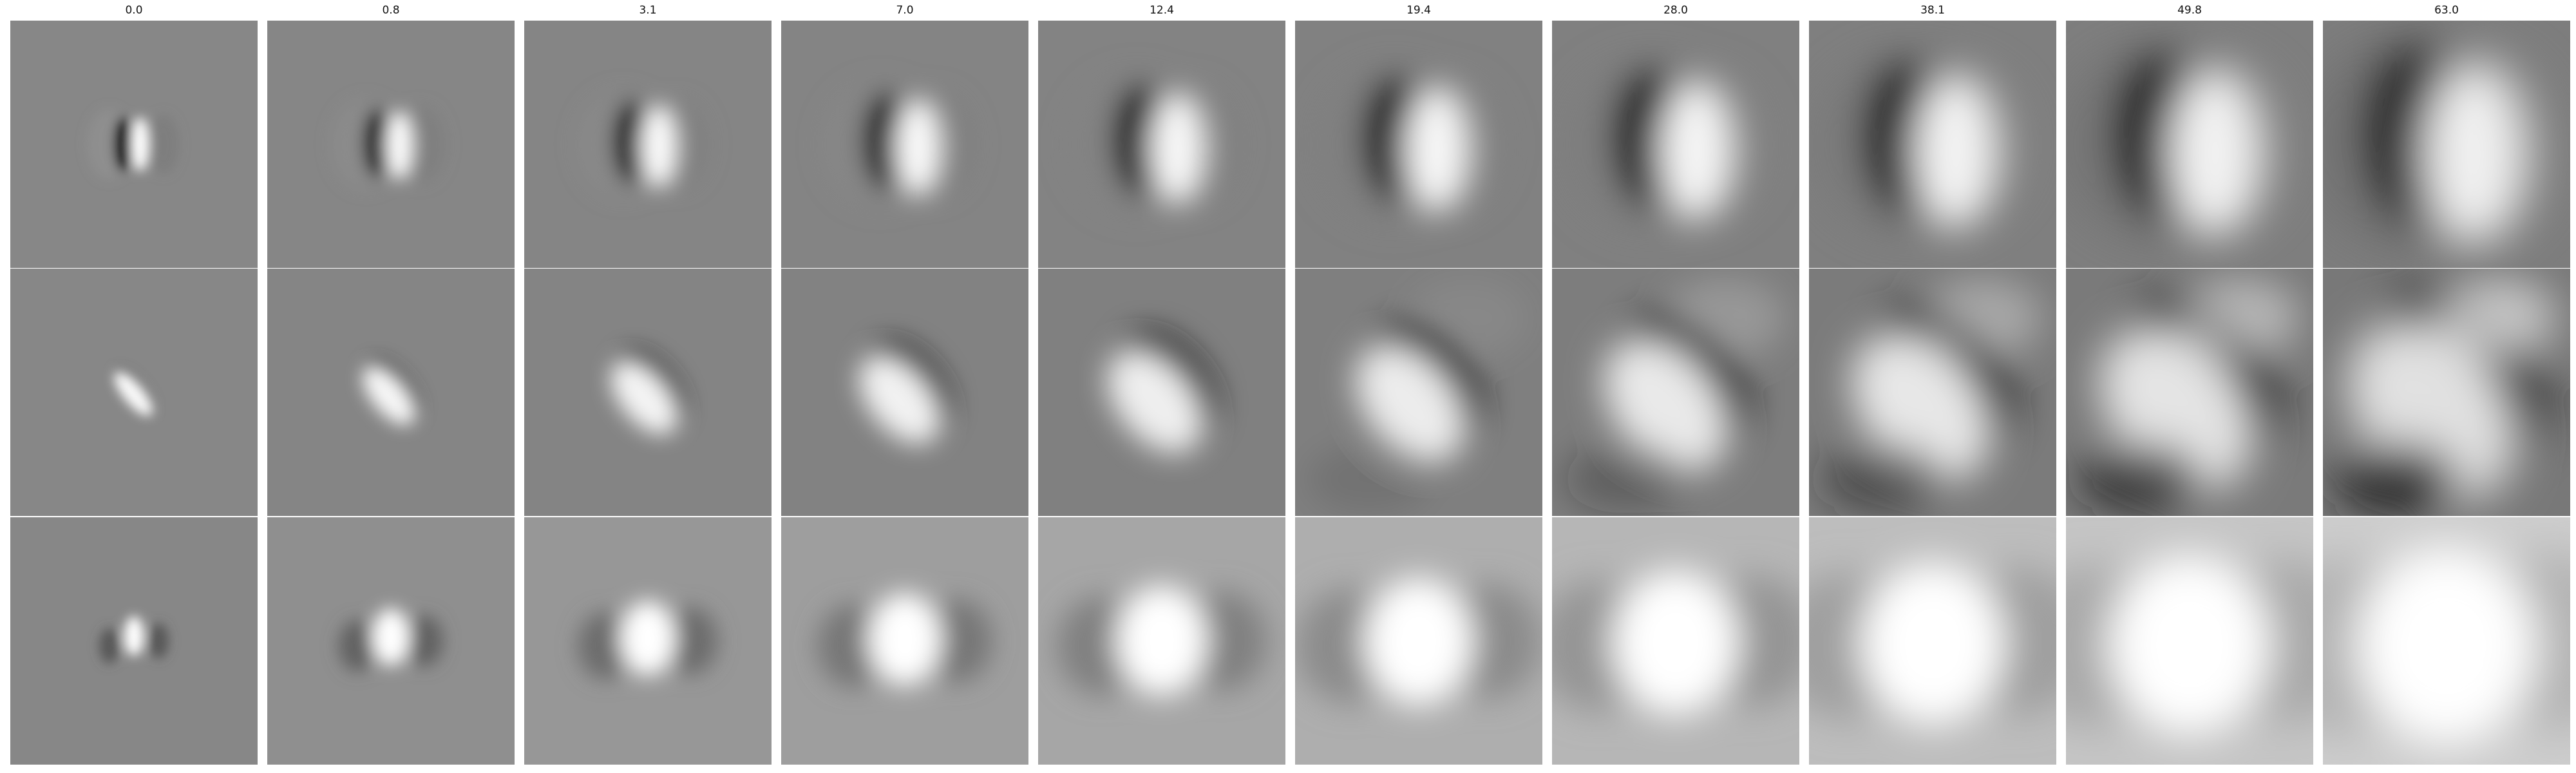 The width and height of the screenshot is (2576, 773). Describe the element at coordinates (134, 10) in the screenshot. I see `column-title: 0.0` at that location.